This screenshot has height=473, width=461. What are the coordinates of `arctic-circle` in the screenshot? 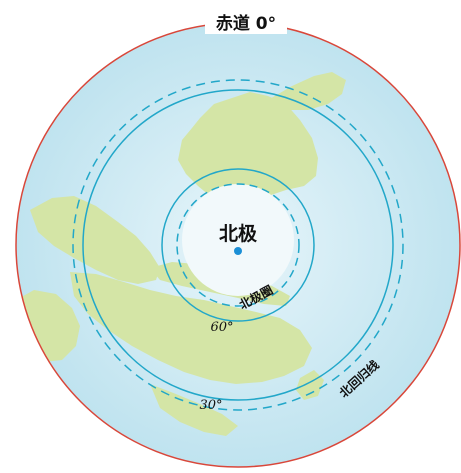 It's located at (238, 245).